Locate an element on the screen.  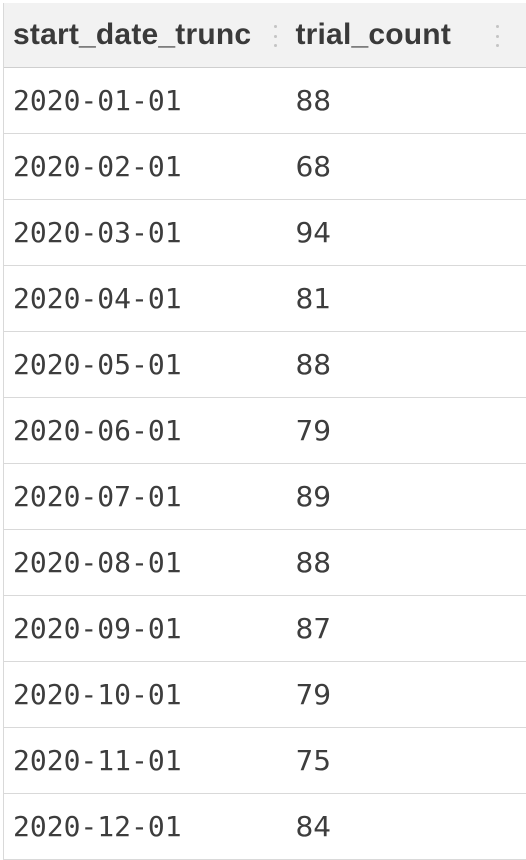
cell-start-date-trunc: 2020-11-01 is located at coordinates (97, 760).